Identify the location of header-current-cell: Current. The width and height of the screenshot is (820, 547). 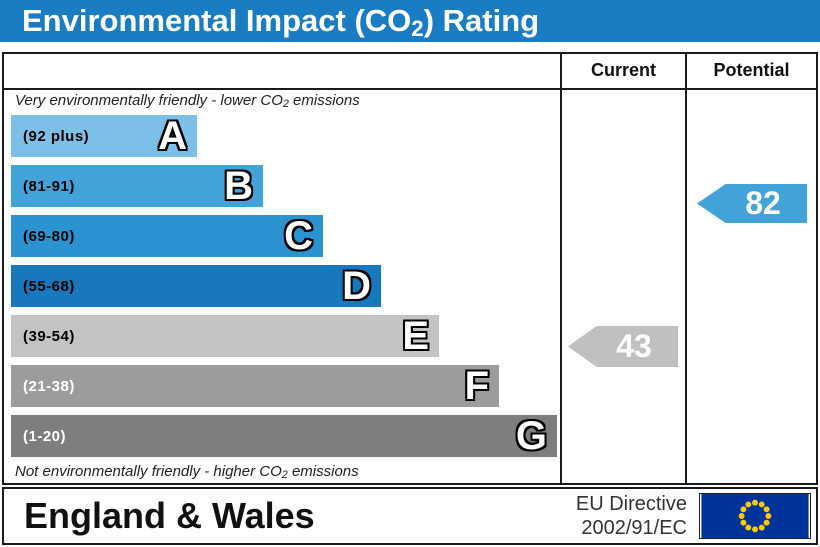
(622, 71).